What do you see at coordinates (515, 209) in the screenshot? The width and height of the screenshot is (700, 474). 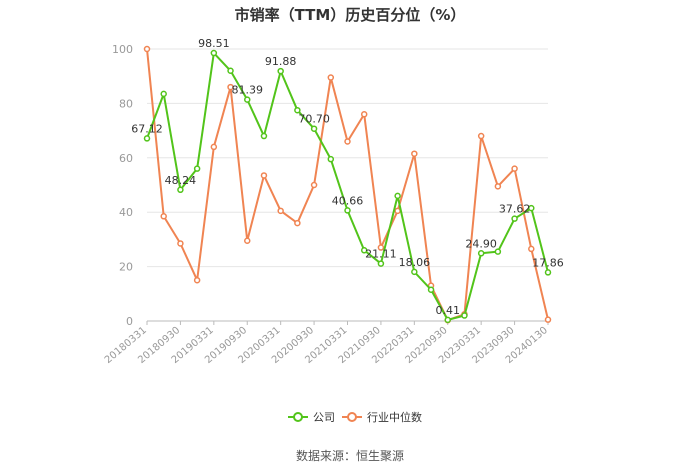 I see `data-label: 37.62` at bounding box center [515, 209].